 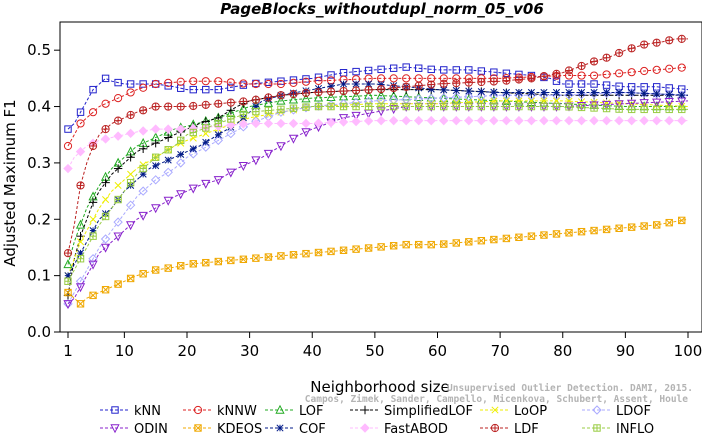 What do you see at coordinates (635, 428) in the screenshot?
I see `legend-label-inflo: INFLO` at bounding box center [635, 428].